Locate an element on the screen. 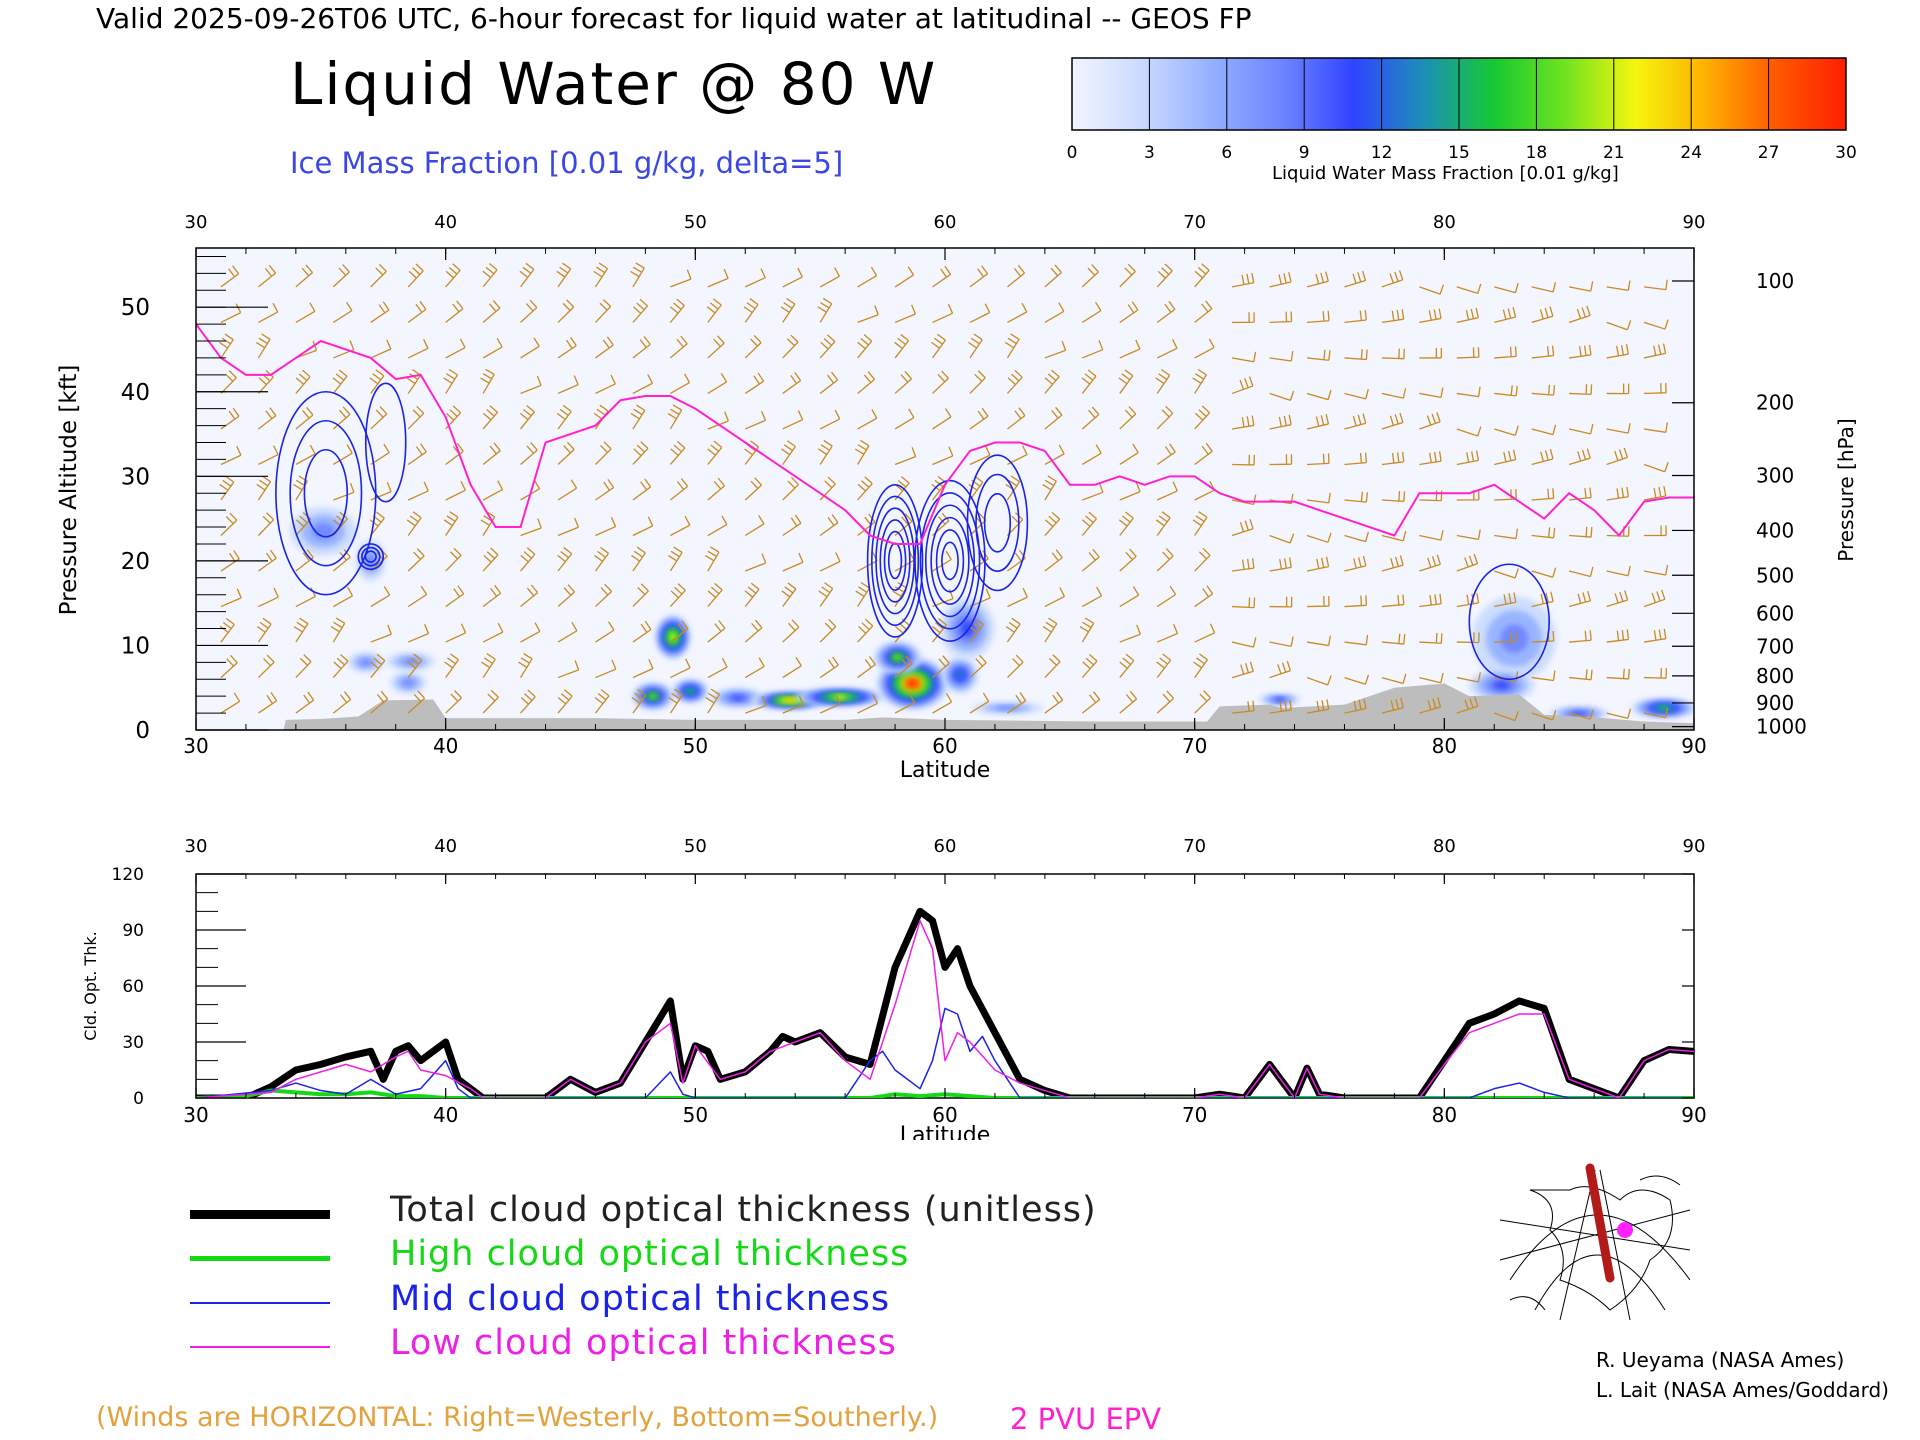 Image resolution: width=1920 pixels, height=1440 pixels. cot-ytick: 0 is located at coordinates (138, 1099).